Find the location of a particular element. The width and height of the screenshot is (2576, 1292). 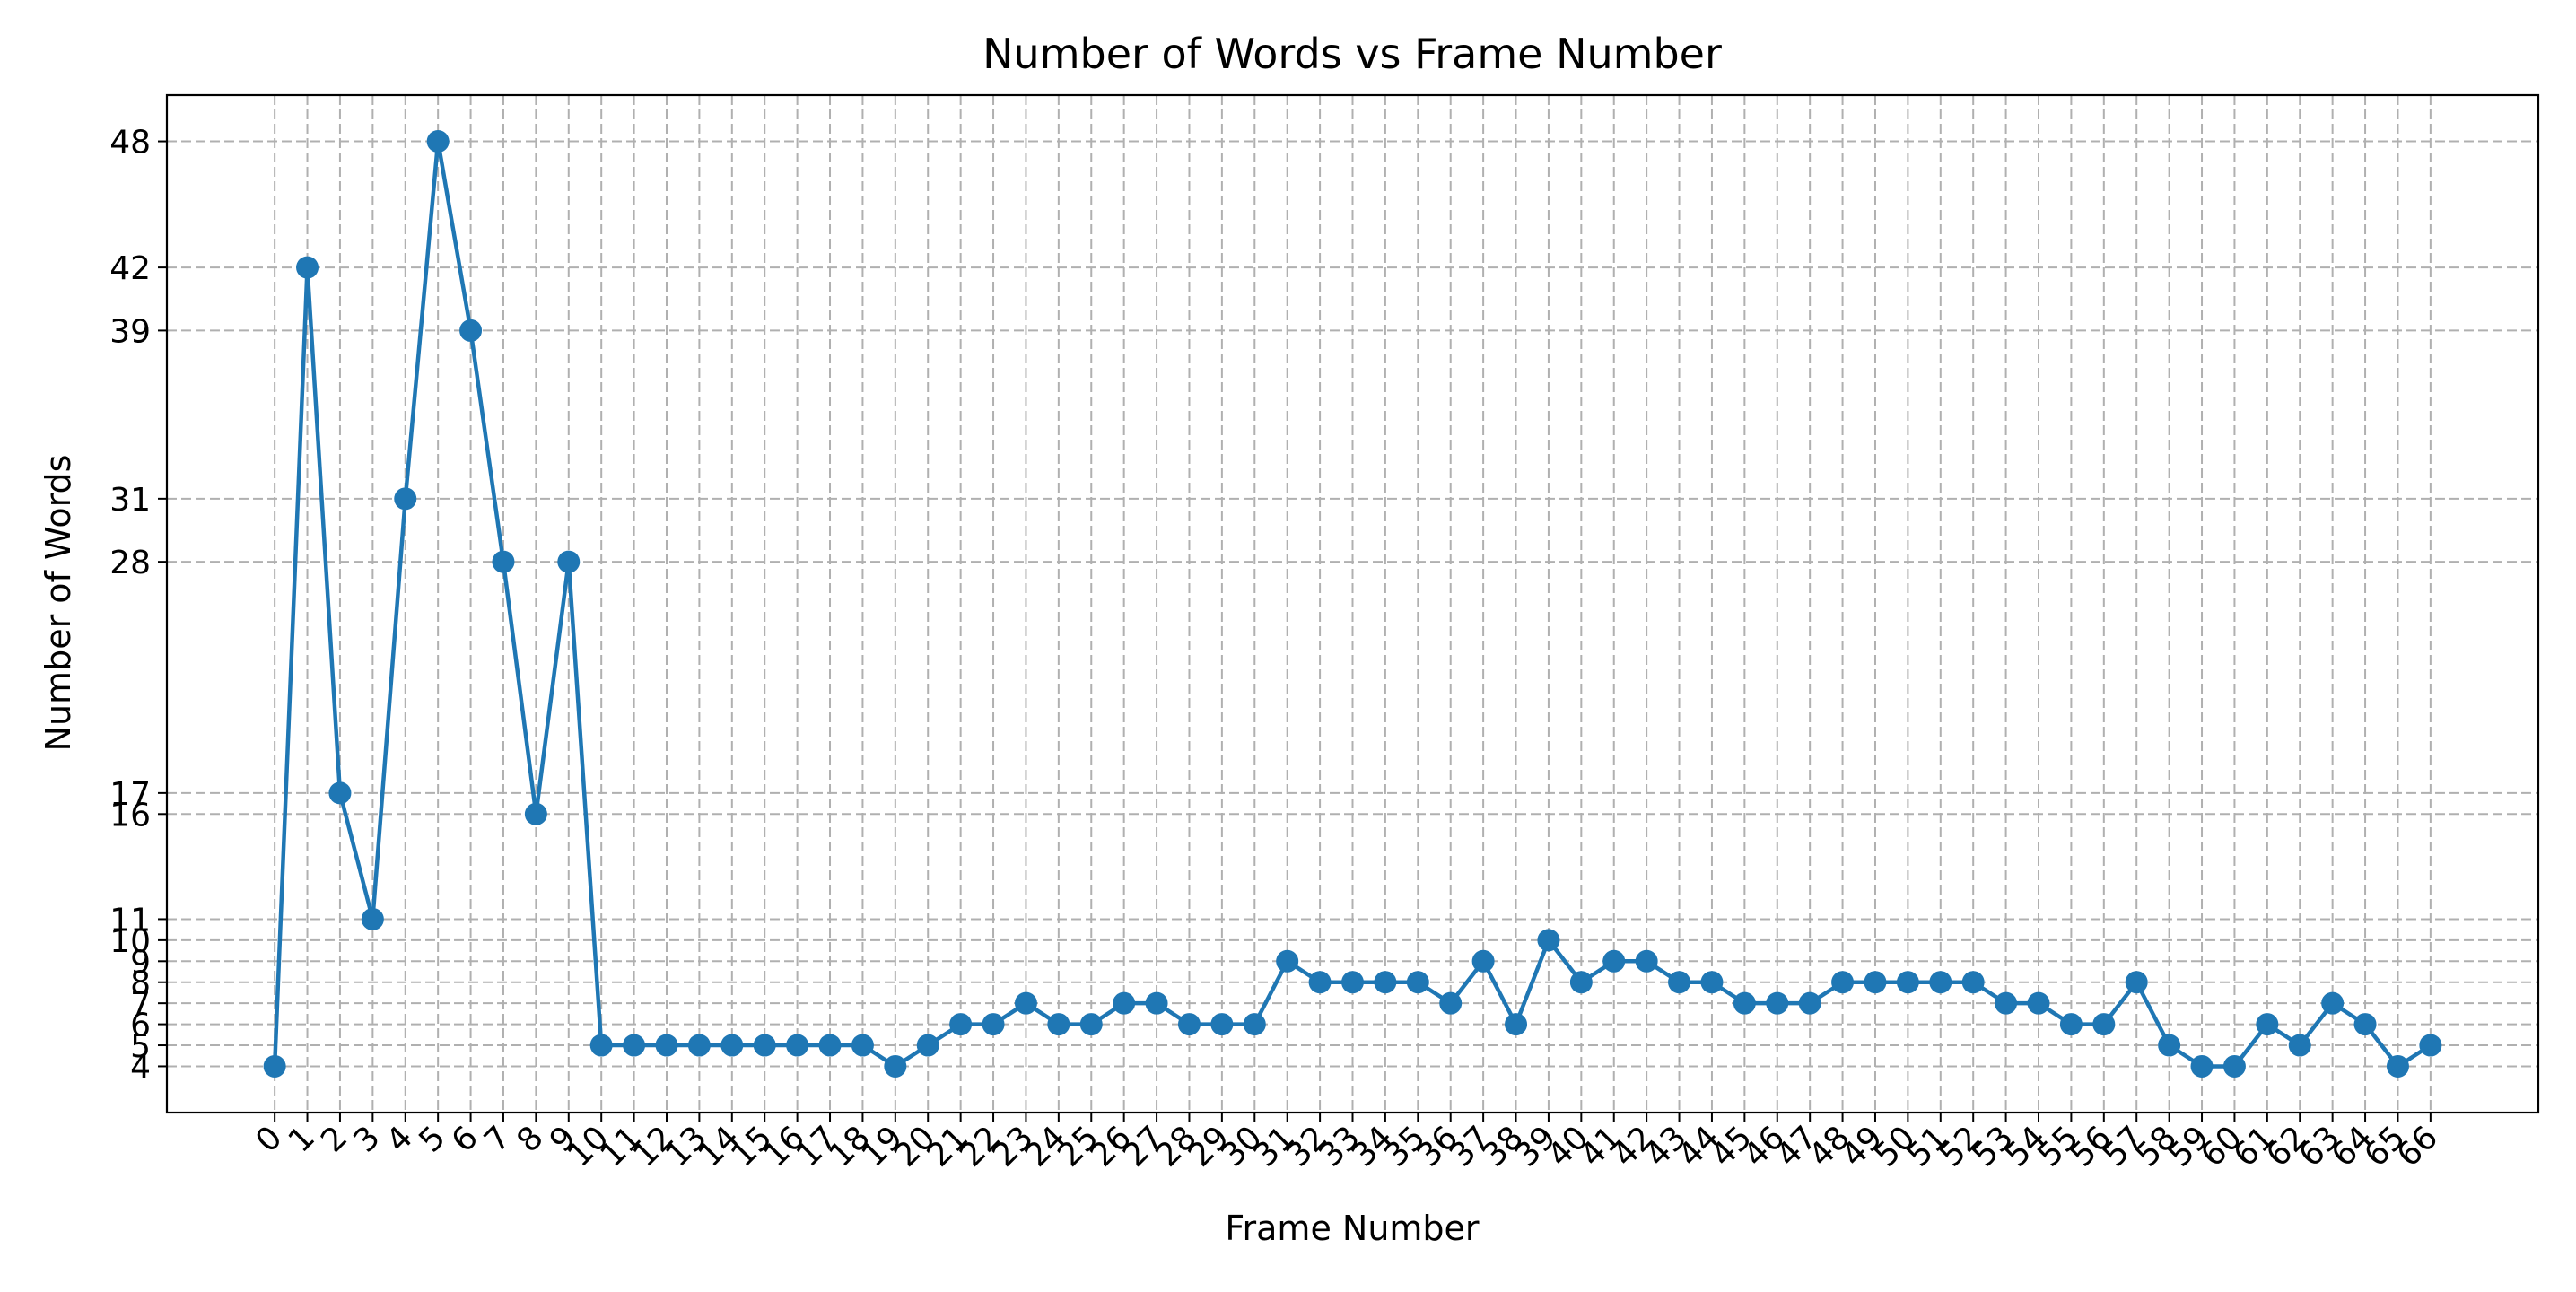

x-axis-label: Frame Number is located at coordinates (1352, 1229).